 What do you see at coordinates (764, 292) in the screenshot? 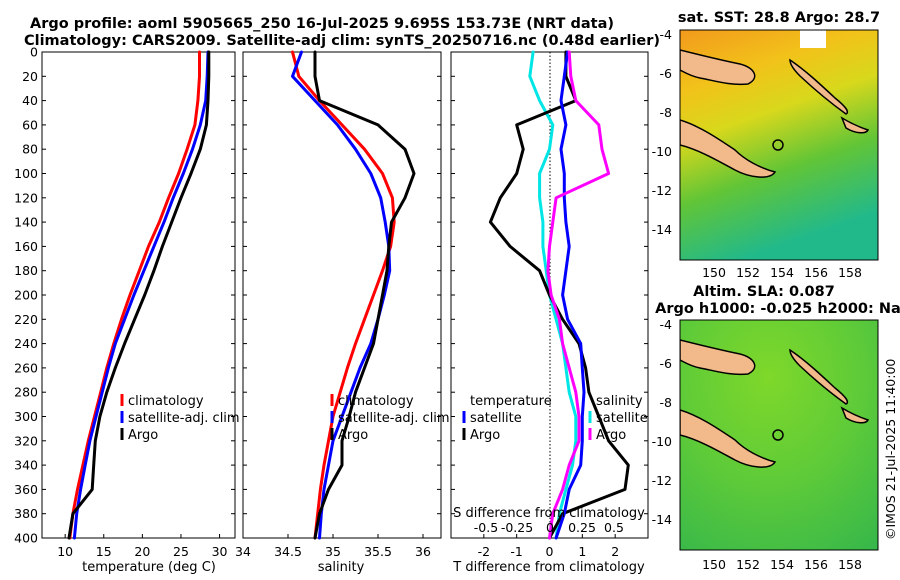
I see `sla-map-title-1: Altim. SLA: 0.087` at bounding box center [764, 292].